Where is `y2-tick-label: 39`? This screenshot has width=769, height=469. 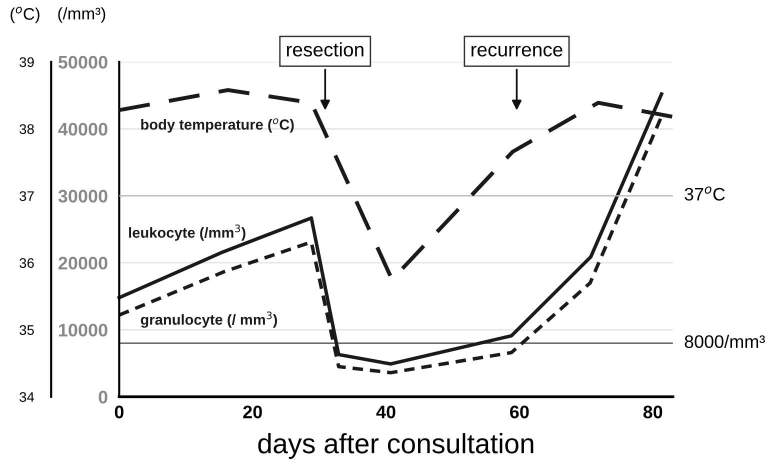 y2-tick-label: 39 is located at coordinates (27, 62).